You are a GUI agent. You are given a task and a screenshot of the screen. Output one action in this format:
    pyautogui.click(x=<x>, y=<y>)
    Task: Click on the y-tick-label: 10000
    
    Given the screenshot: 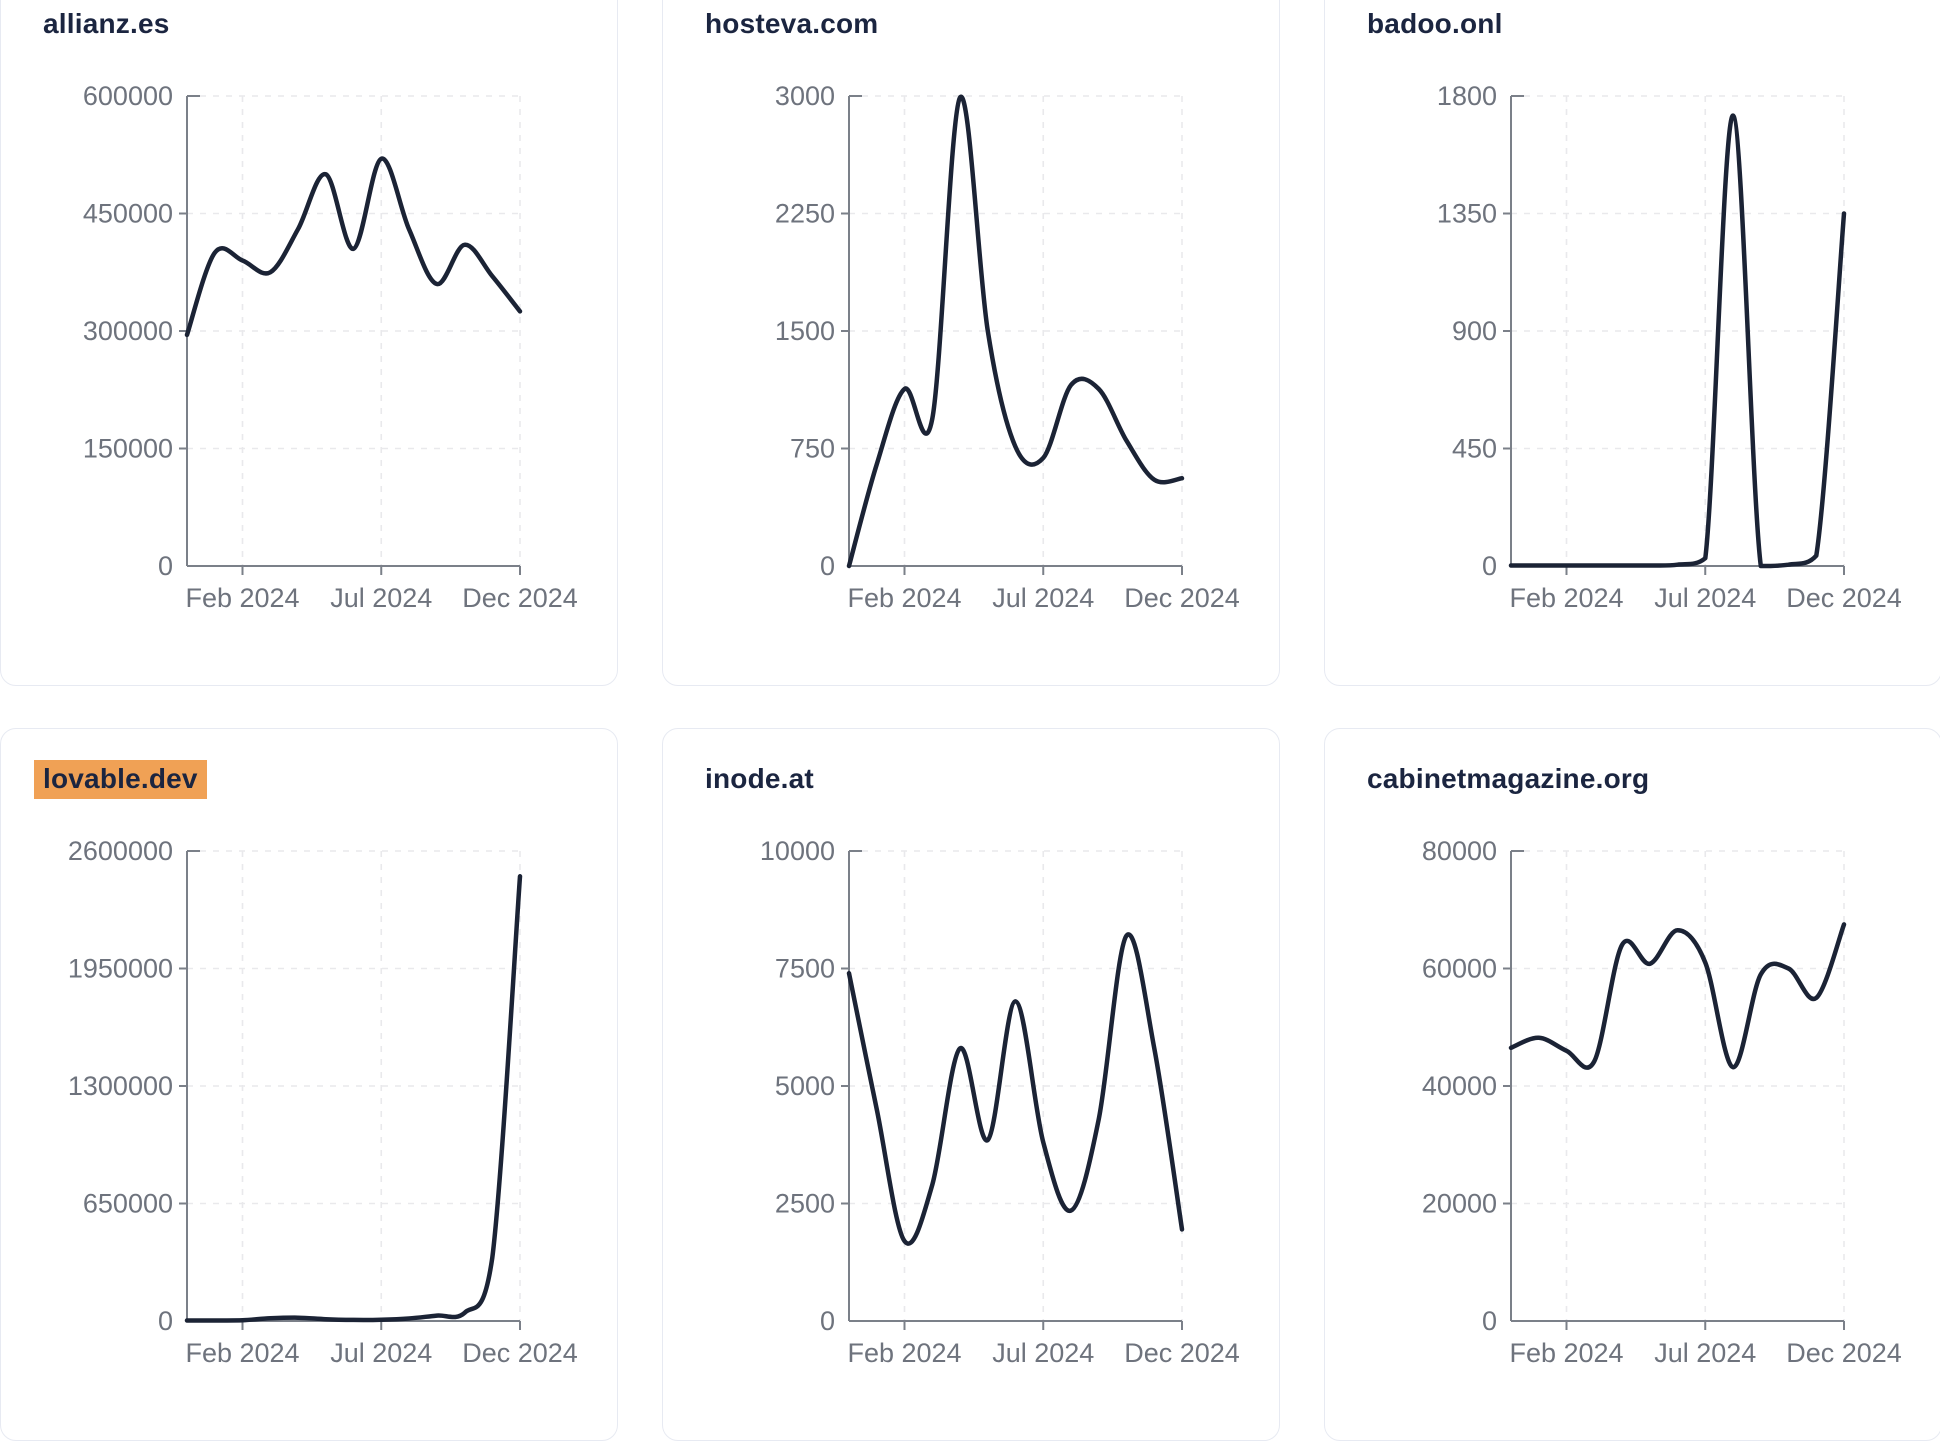 What is the action you would take?
    pyautogui.click(x=797, y=851)
    